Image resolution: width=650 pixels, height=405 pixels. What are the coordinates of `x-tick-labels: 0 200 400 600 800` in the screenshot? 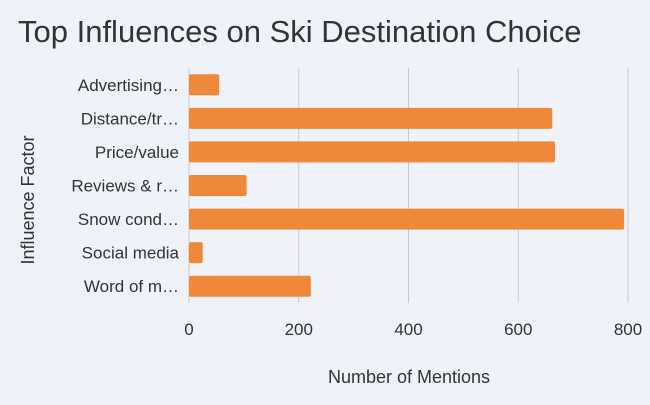 It's located at (413, 329).